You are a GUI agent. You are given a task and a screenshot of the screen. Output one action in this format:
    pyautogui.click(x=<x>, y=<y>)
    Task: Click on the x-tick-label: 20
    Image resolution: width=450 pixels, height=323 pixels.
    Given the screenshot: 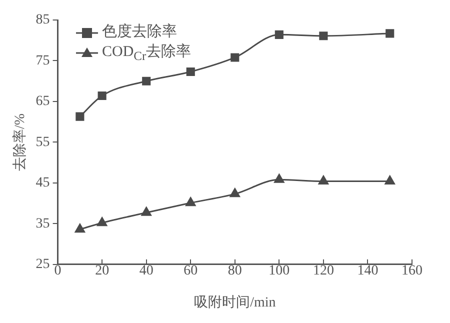 What is the action you would take?
    pyautogui.click(x=102, y=270)
    